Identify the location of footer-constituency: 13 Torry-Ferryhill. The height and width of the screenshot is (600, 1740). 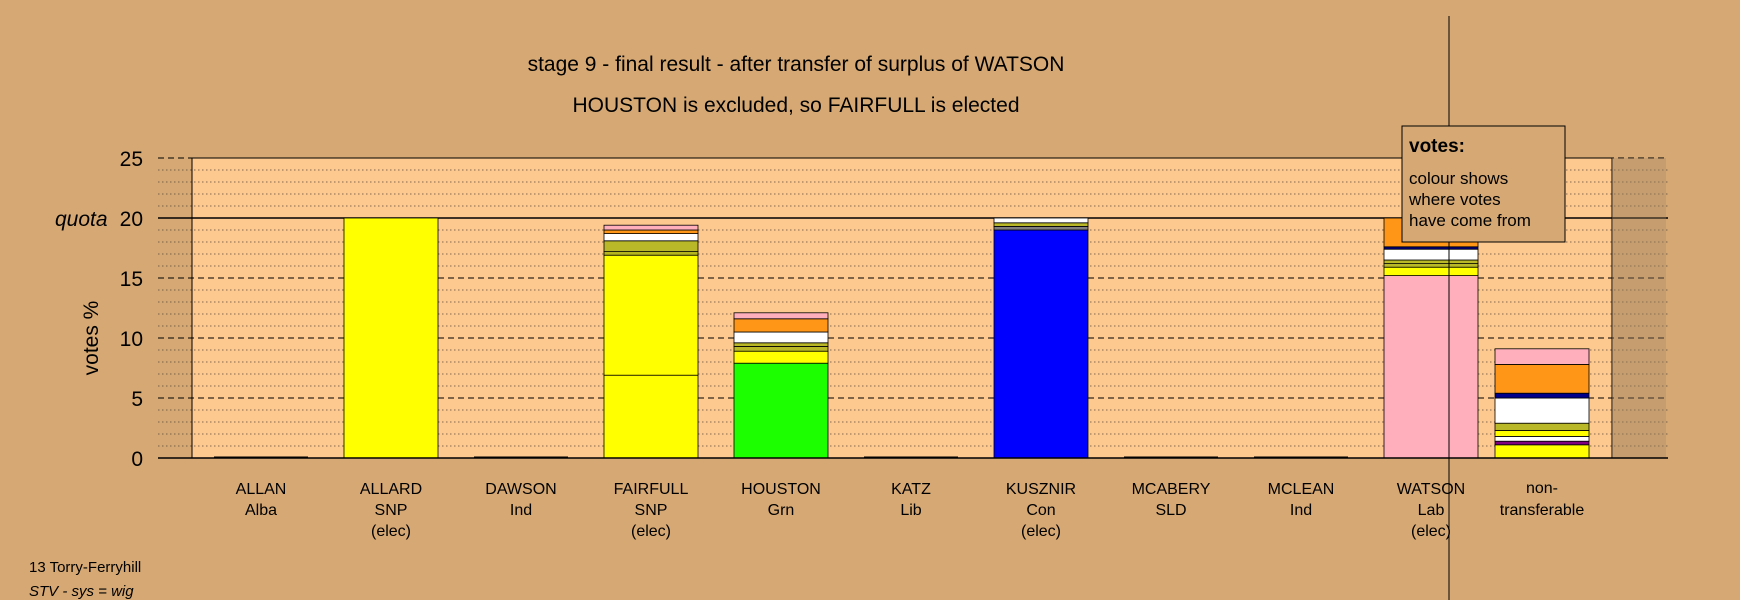
(85, 567).